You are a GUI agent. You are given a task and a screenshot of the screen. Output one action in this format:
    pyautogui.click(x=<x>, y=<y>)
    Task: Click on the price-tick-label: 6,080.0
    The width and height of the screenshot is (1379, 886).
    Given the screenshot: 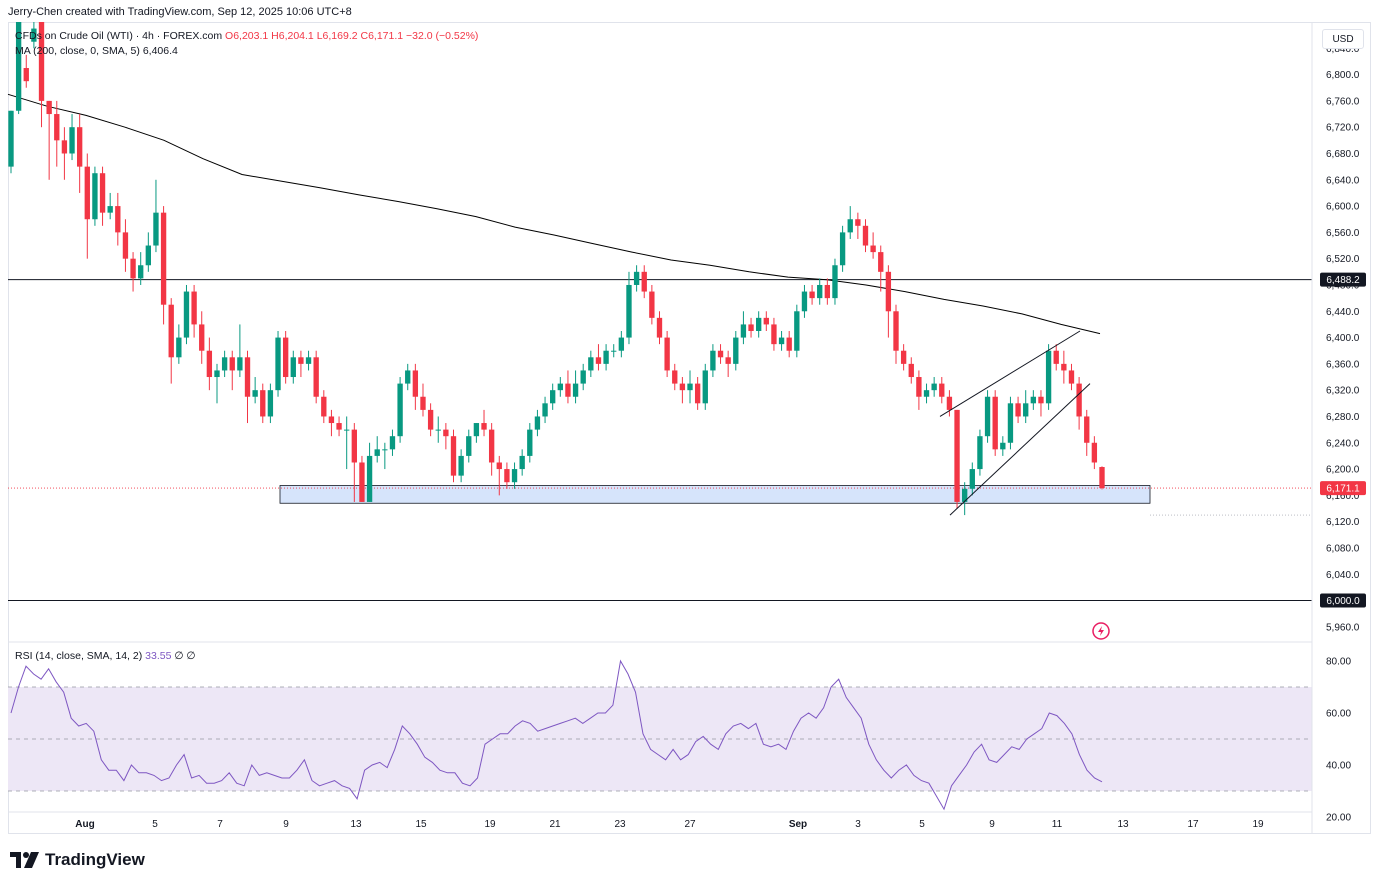 What is the action you would take?
    pyautogui.click(x=1343, y=548)
    